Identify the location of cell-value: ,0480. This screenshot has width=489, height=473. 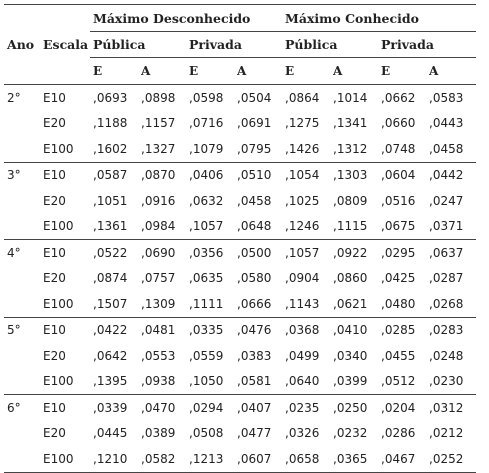
(398, 303).